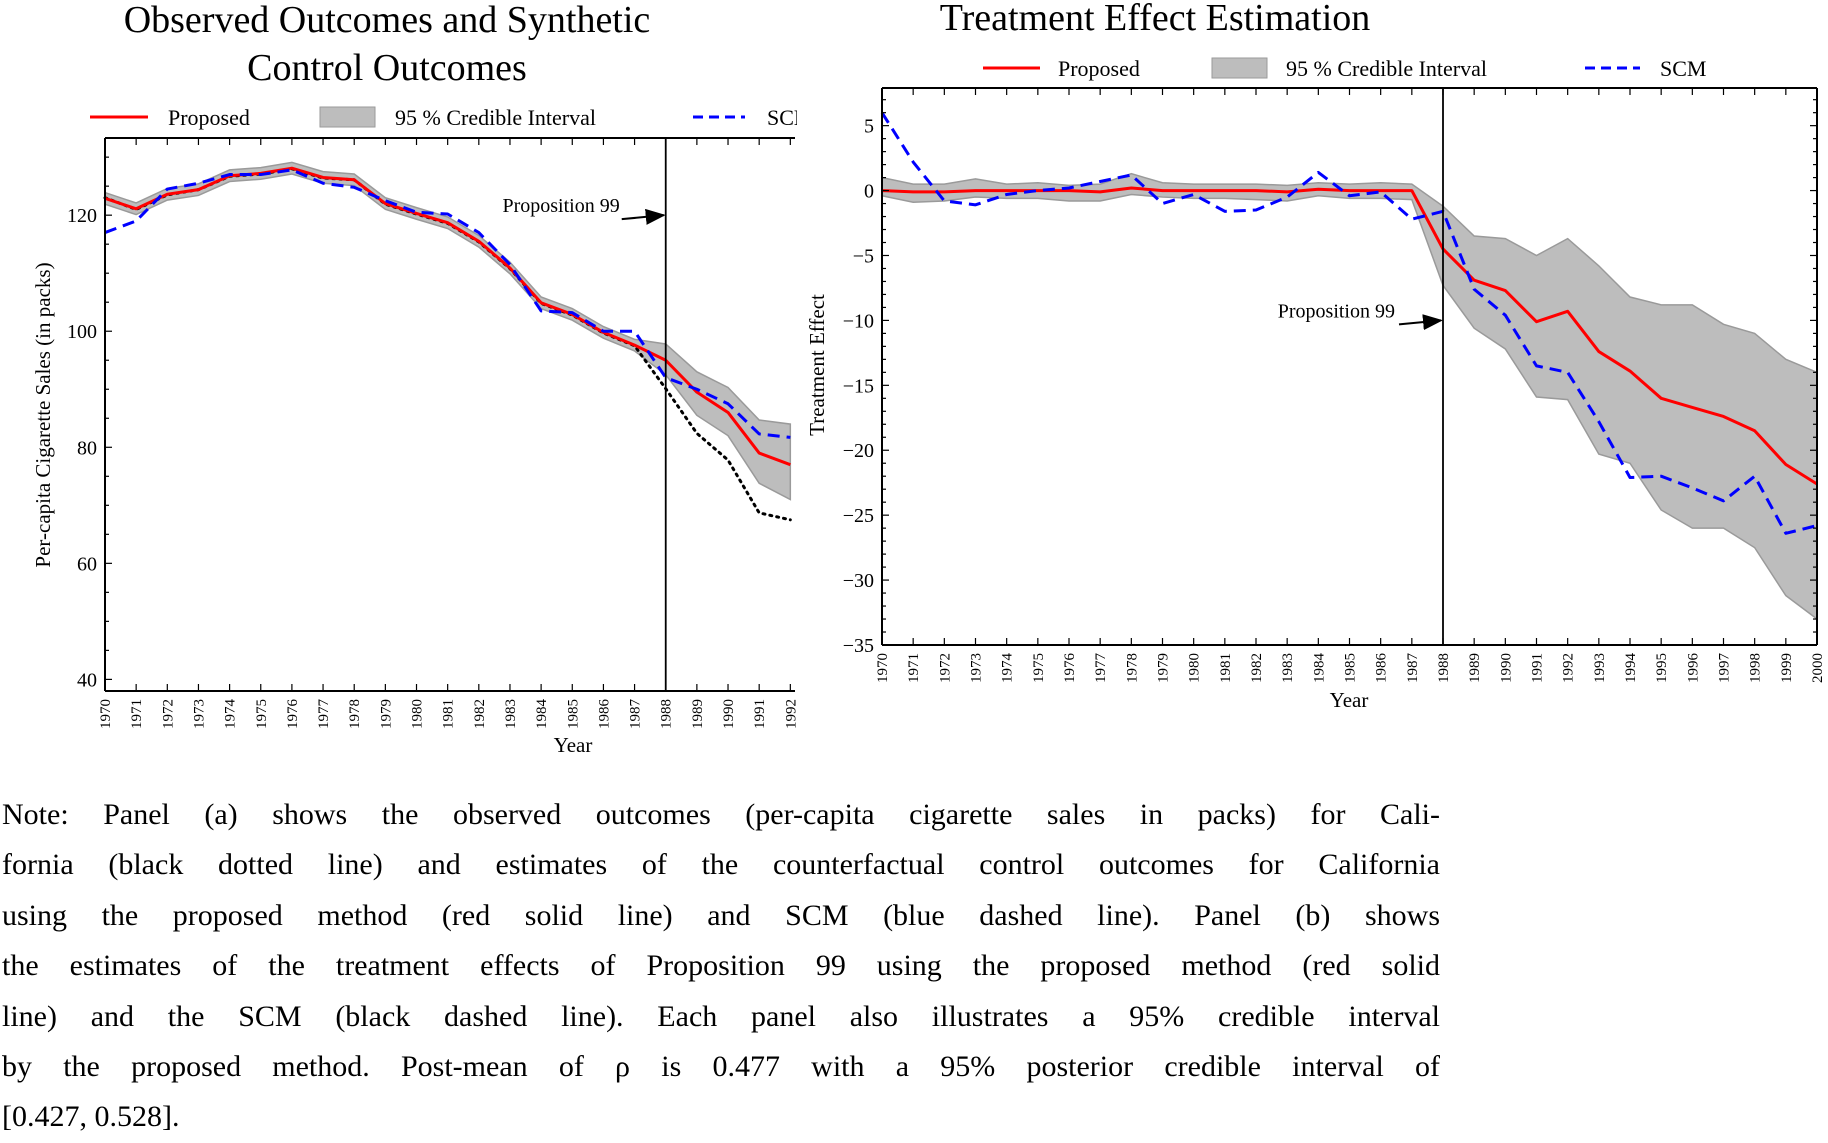 This screenshot has height=1143, width=1828. Describe the element at coordinates (1693, 668) in the screenshot. I see `x-tick-label: 1996` at that location.